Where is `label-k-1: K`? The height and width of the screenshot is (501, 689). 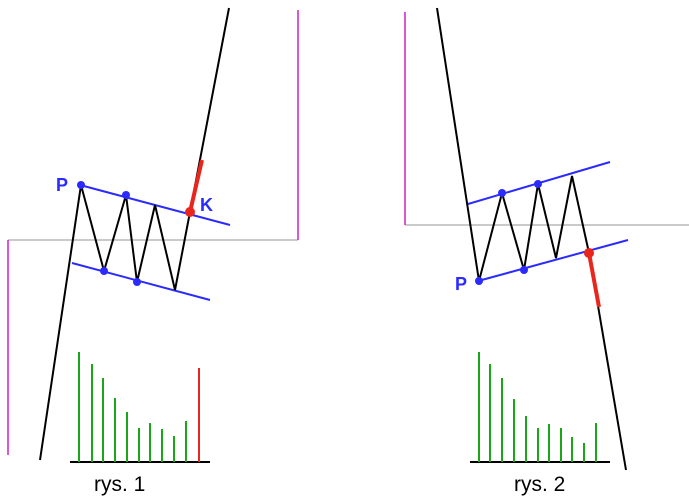
label-k-1: K is located at coordinates (206, 205).